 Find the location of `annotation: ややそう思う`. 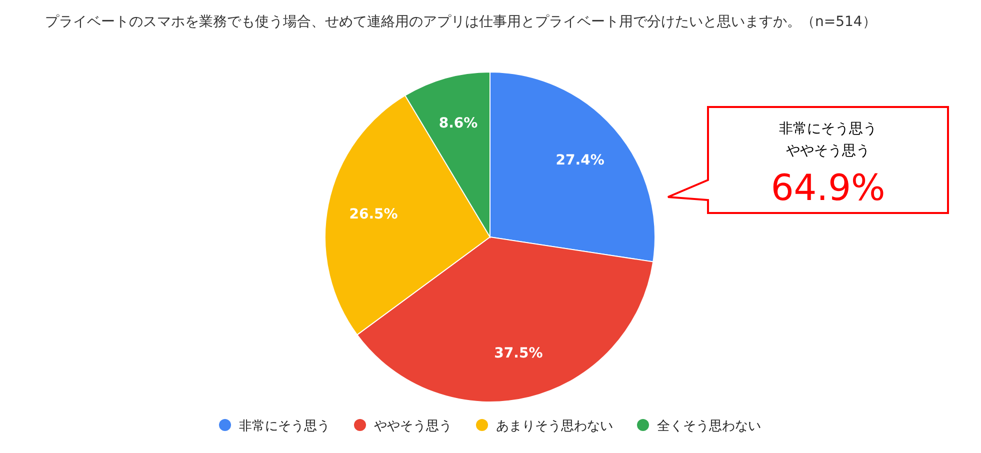

annotation: ややそう思う is located at coordinates (828, 151).